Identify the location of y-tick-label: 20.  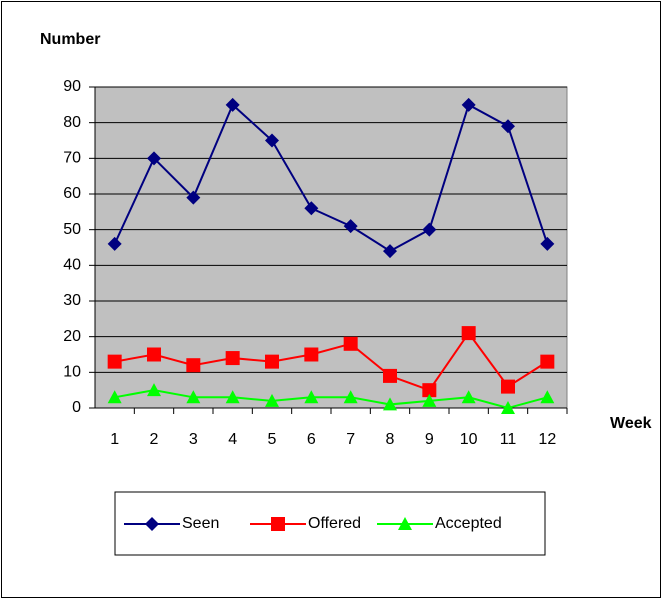
(72, 336).